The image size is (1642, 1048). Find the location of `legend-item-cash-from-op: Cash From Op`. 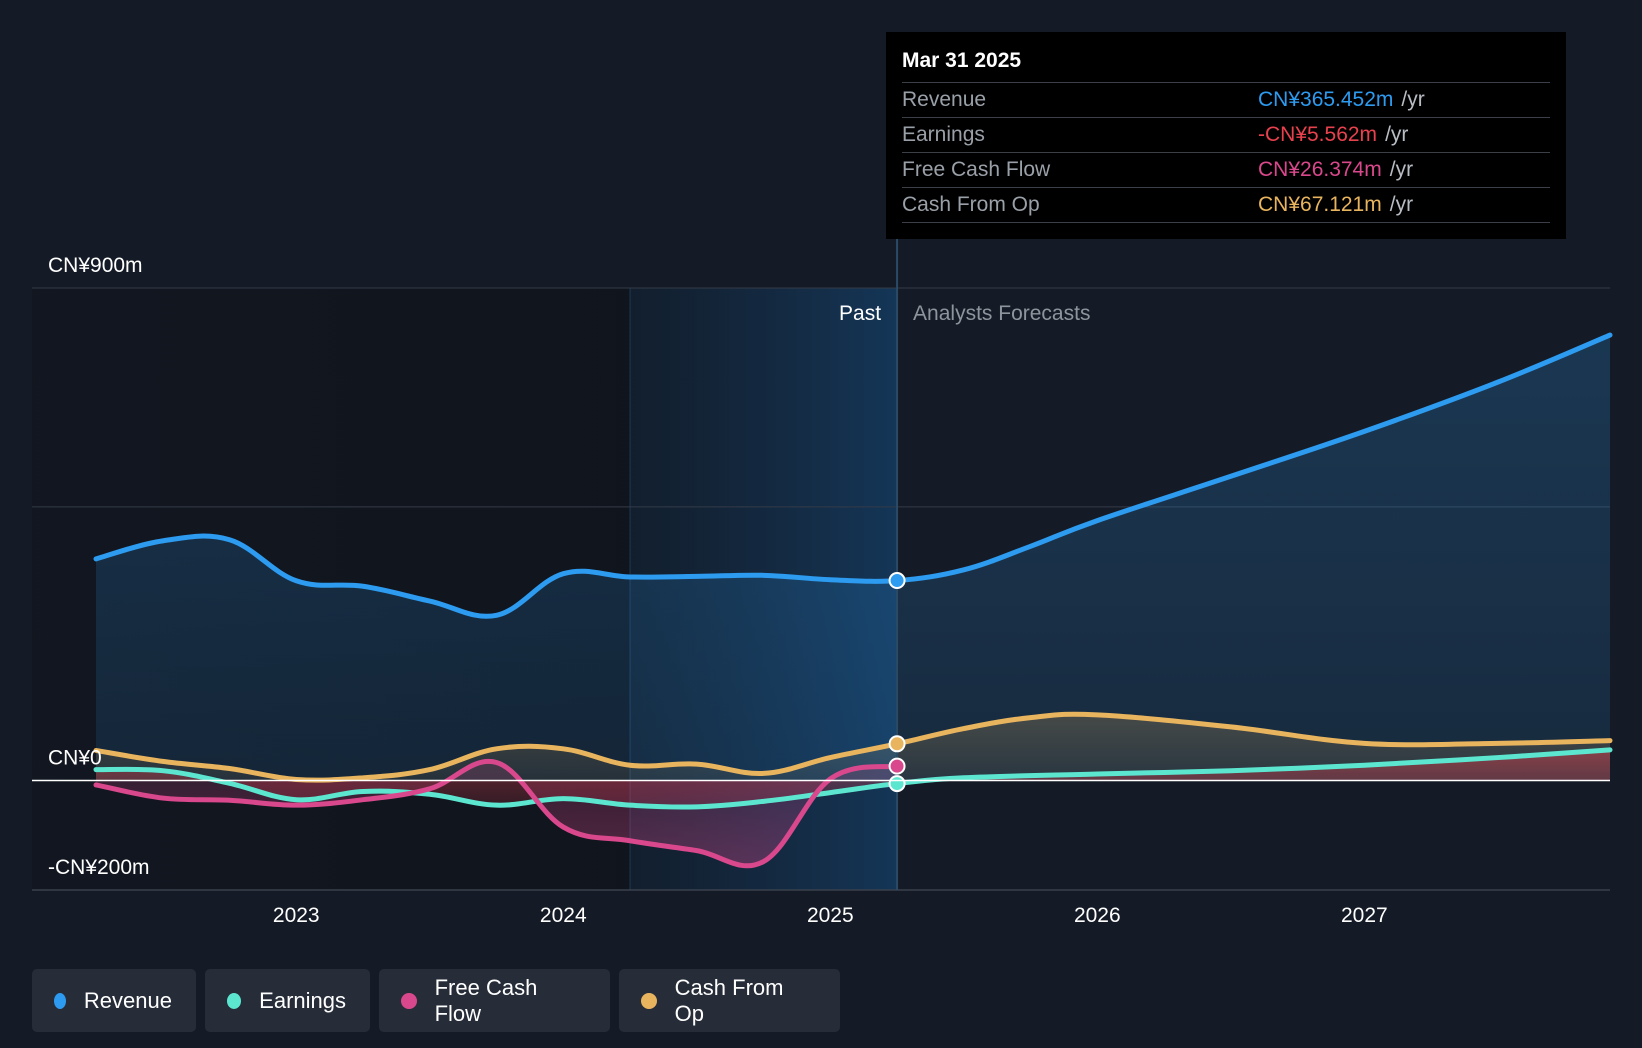

legend-item-cash-from-op: Cash From Op is located at coordinates (729, 1000).